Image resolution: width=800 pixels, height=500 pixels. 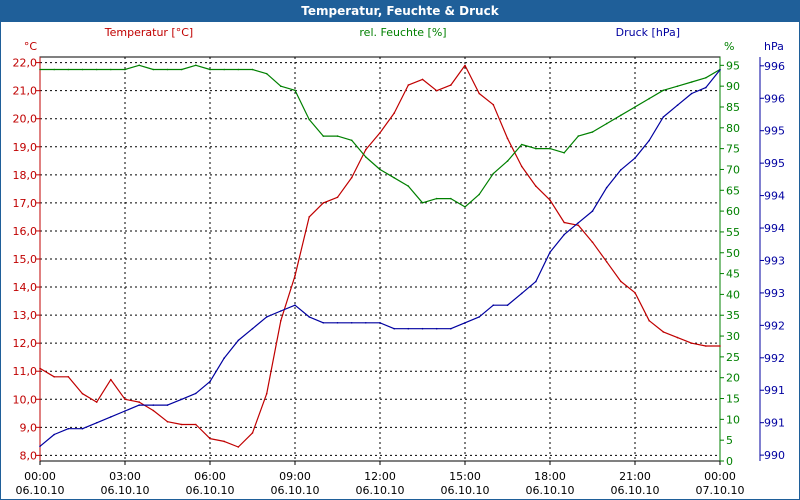 What do you see at coordinates (148, 32) in the screenshot?
I see `temperature-axis-label: Temperatur [°C]` at bounding box center [148, 32].